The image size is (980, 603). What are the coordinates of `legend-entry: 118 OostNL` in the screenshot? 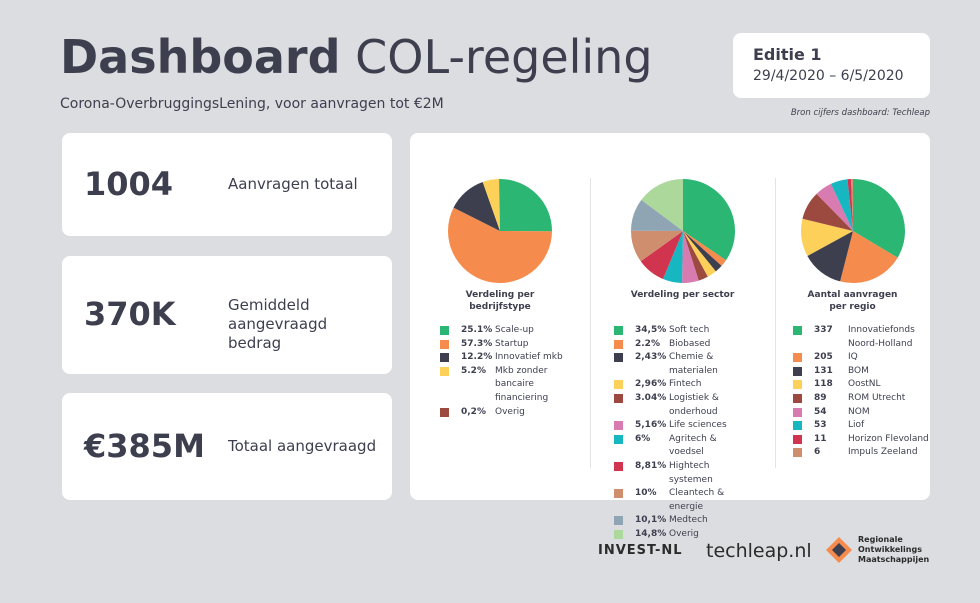 It's located at (861, 385).